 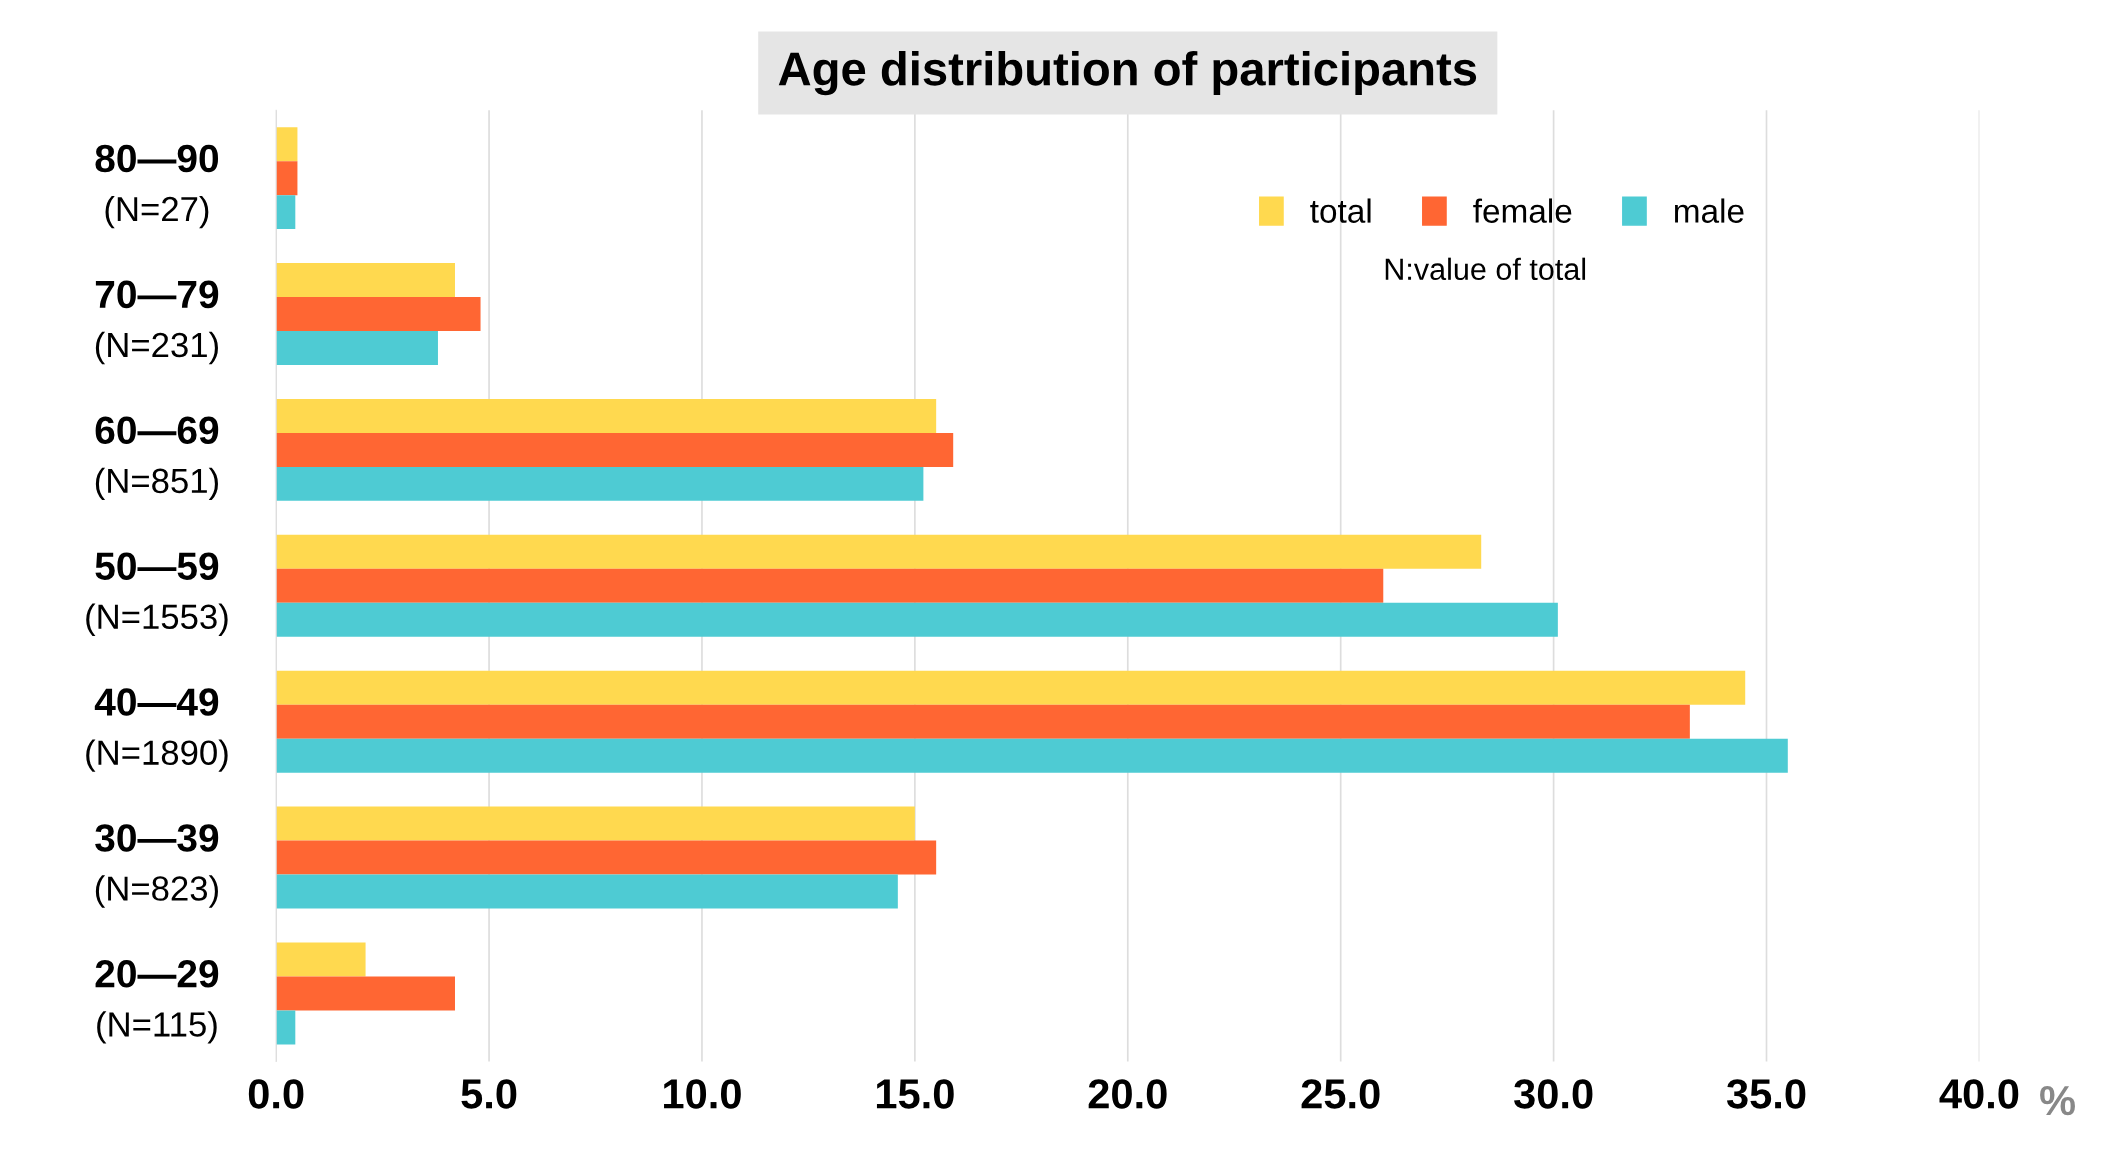 I want to click on legend-label: female, so click(x=1522, y=210).